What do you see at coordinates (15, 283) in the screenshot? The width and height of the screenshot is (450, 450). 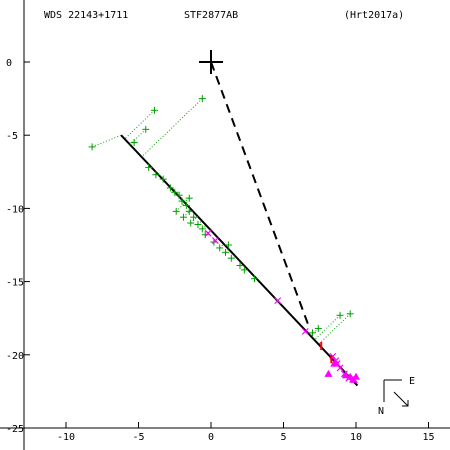 I see `y-tick-label: -15` at bounding box center [15, 283].